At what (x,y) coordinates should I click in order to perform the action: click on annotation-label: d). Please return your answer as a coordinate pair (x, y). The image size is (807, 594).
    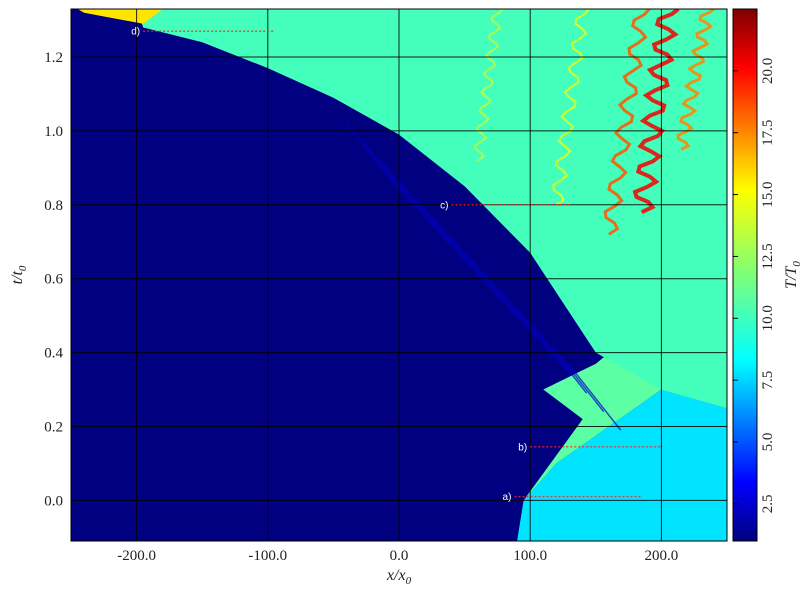
    Looking at the image, I should click on (135, 32).